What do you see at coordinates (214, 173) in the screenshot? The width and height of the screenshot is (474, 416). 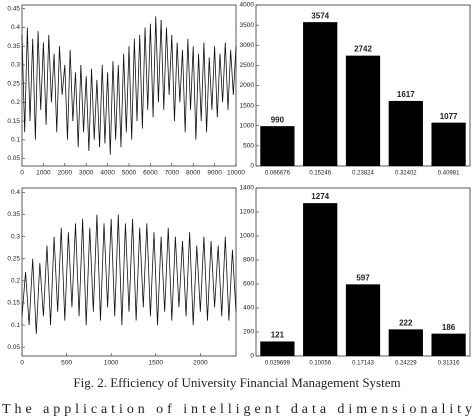 I see `x-tick-label: 9000` at bounding box center [214, 173].